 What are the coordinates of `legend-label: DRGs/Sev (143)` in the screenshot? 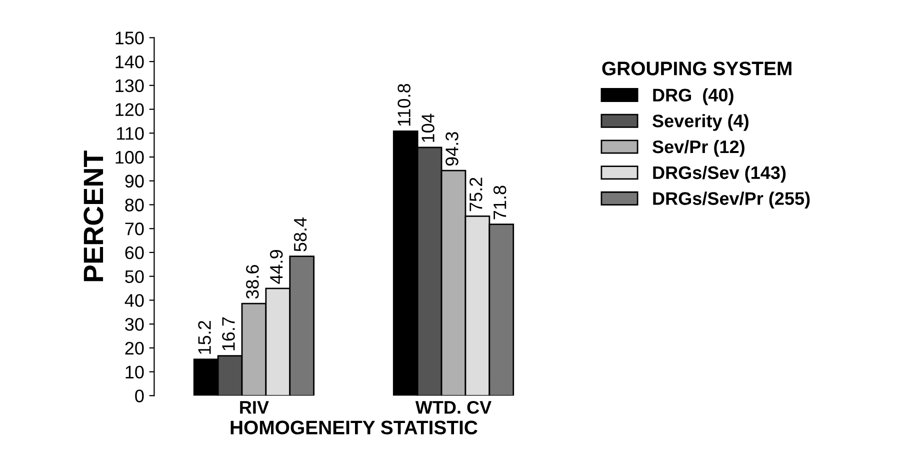 It's located at (719, 174).